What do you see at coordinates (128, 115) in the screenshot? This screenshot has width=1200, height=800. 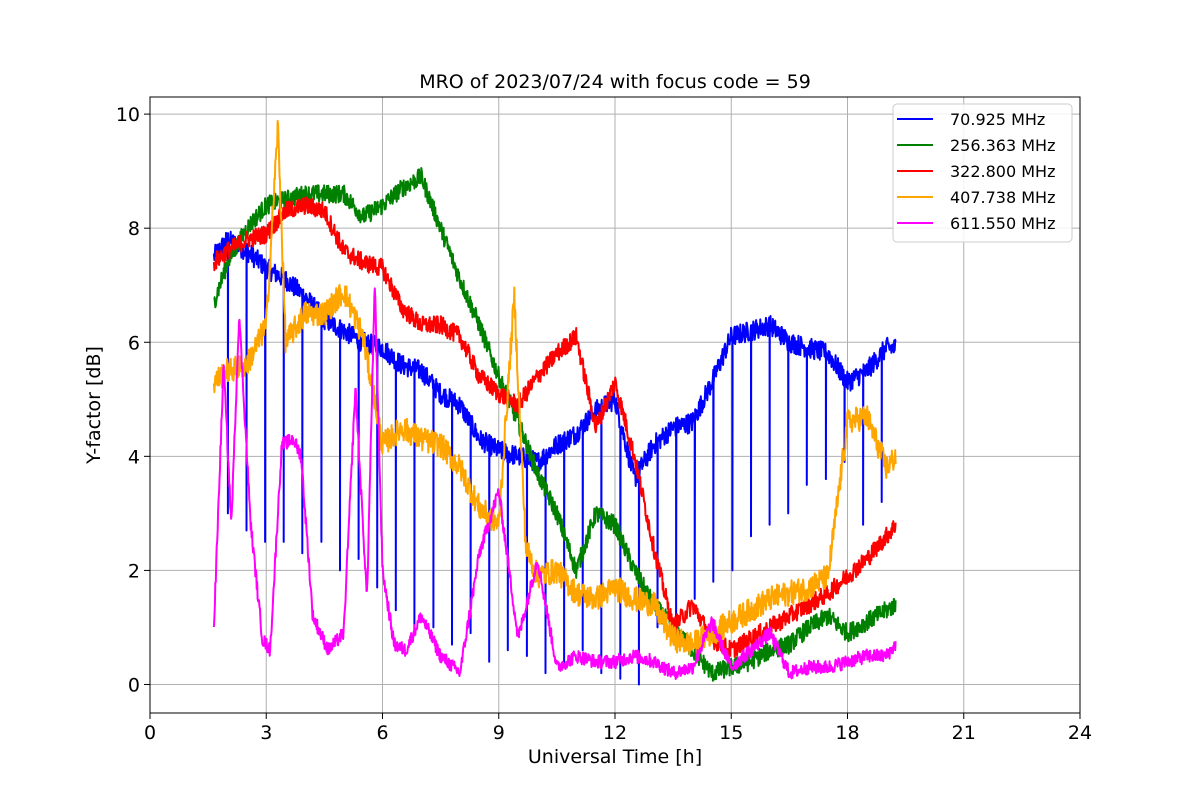 I see `y-tick-label: 10` at bounding box center [128, 115].